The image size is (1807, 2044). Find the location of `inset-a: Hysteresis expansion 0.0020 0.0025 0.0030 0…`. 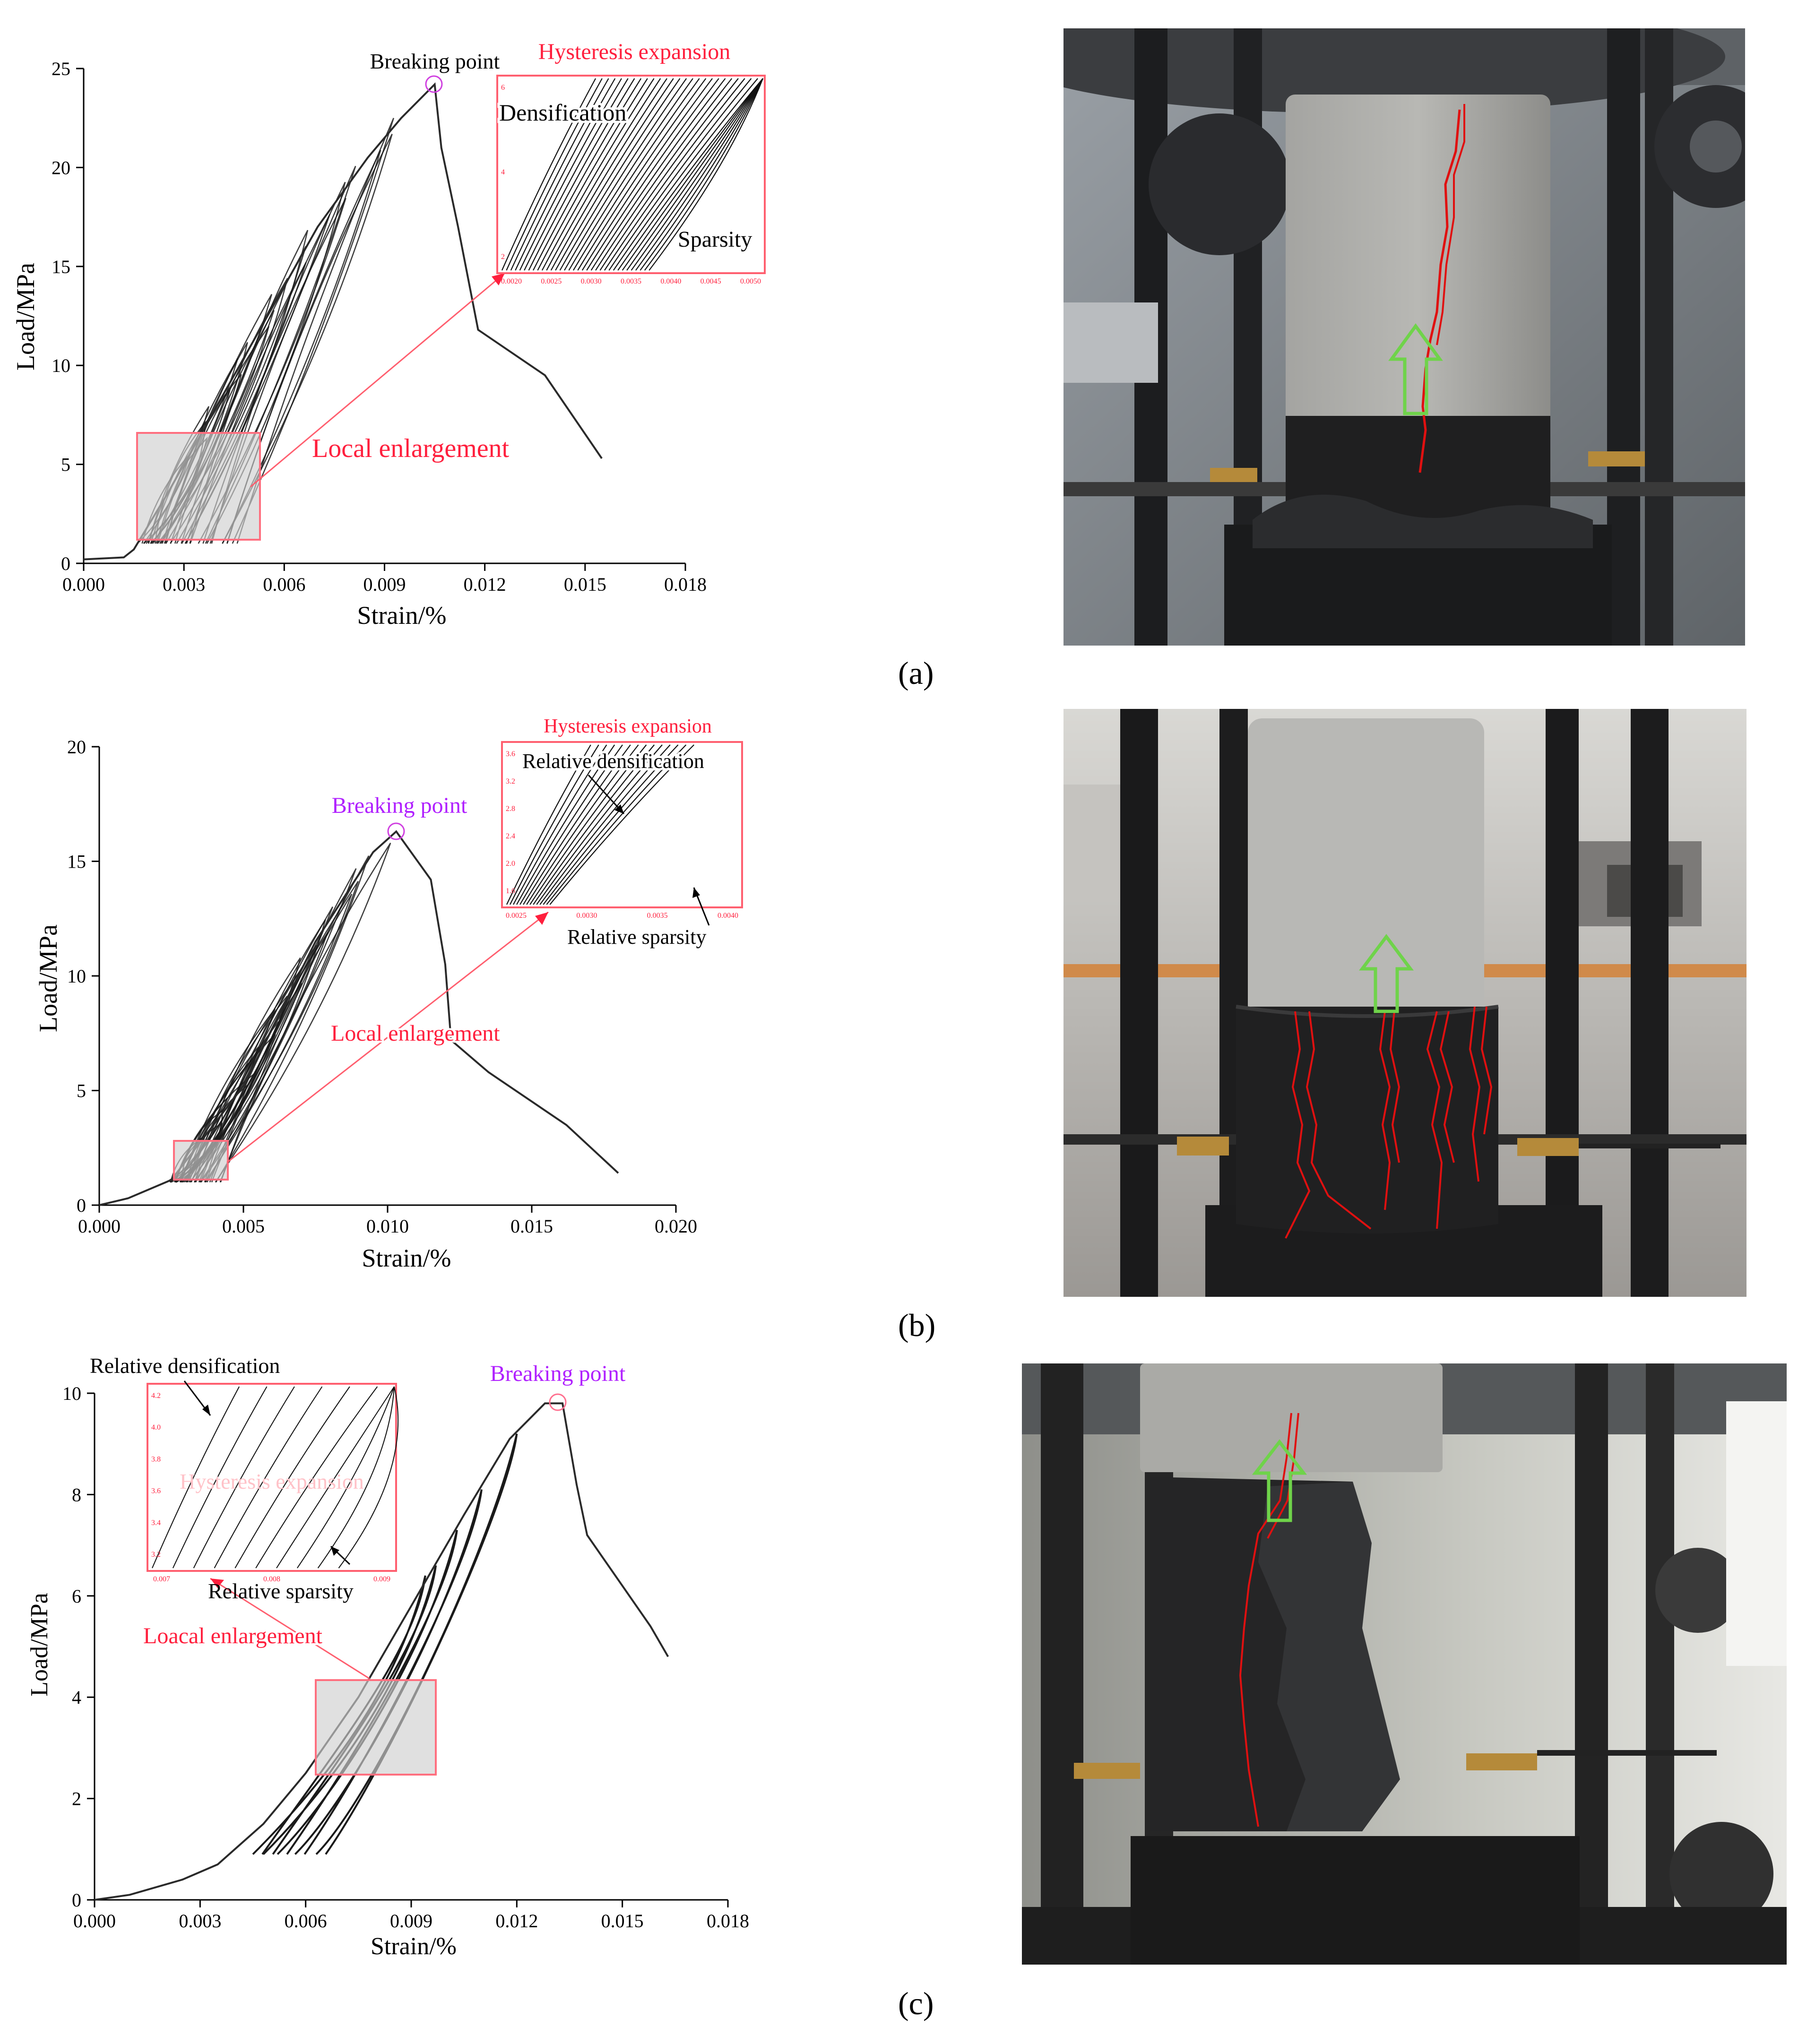

inset-a: Hysteresis expansion 0.0020 0.0025 0.0030 0… is located at coordinates (631, 162).